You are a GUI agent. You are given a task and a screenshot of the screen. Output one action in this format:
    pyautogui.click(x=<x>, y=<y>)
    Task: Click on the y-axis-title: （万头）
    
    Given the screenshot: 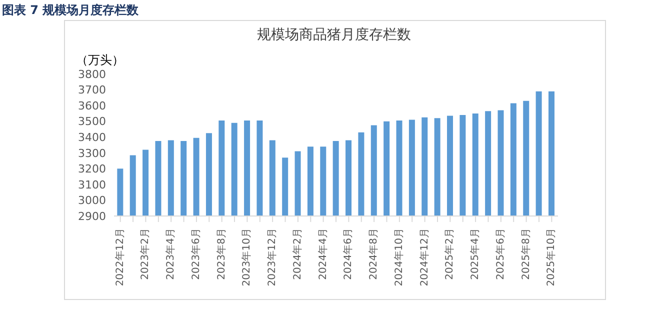 What is the action you would take?
    pyautogui.click(x=100, y=60)
    